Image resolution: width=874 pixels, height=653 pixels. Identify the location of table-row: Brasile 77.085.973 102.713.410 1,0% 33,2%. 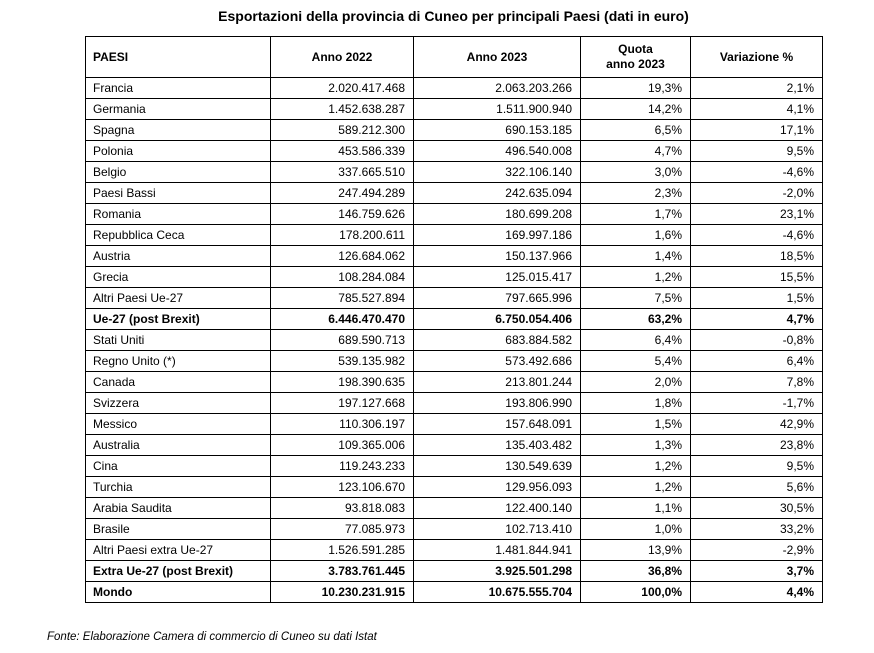
(454, 529).